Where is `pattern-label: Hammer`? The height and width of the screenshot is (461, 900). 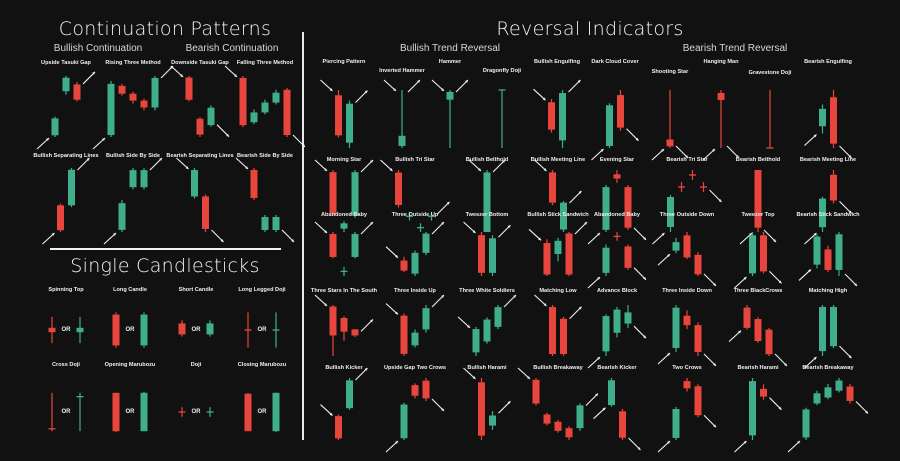
pattern-label: Hammer is located at coordinates (450, 62).